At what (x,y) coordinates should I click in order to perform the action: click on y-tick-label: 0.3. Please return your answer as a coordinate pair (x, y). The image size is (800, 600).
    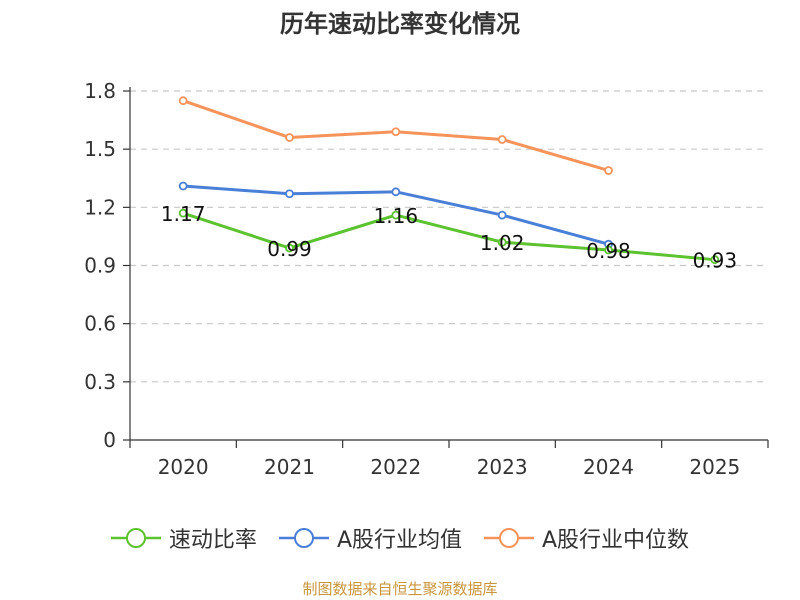
    Looking at the image, I should click on (100, 382).